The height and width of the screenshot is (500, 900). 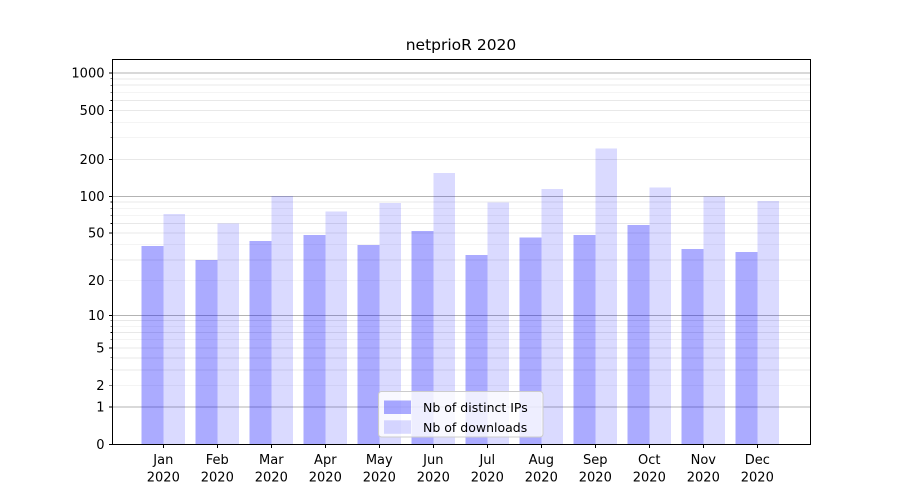 I want to click on y-axis-tick-label: 0, so click(x=100, y=445).